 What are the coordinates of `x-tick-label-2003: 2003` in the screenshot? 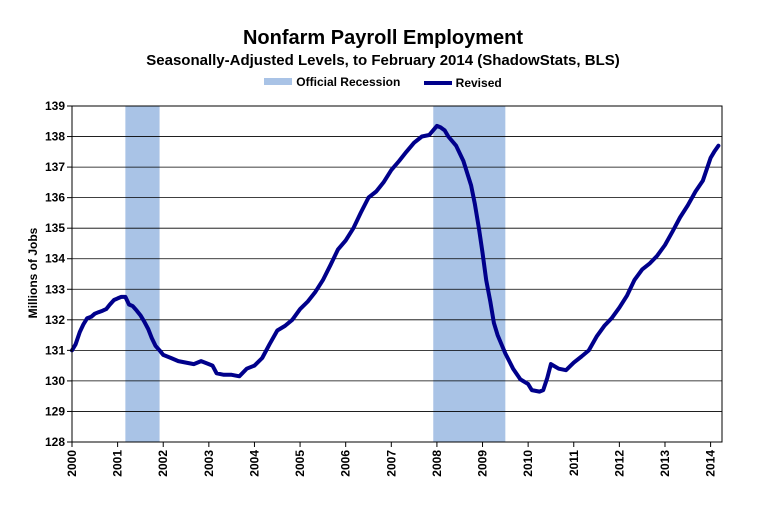 It's located at (209, 463).